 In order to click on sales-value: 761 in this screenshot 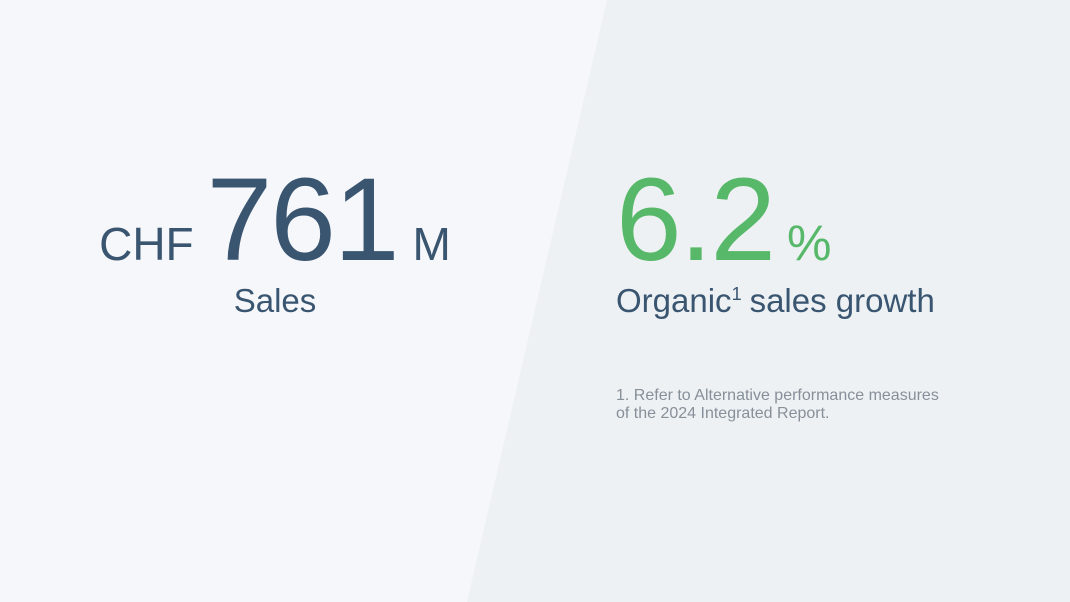, I will do `click(303, 220)`.